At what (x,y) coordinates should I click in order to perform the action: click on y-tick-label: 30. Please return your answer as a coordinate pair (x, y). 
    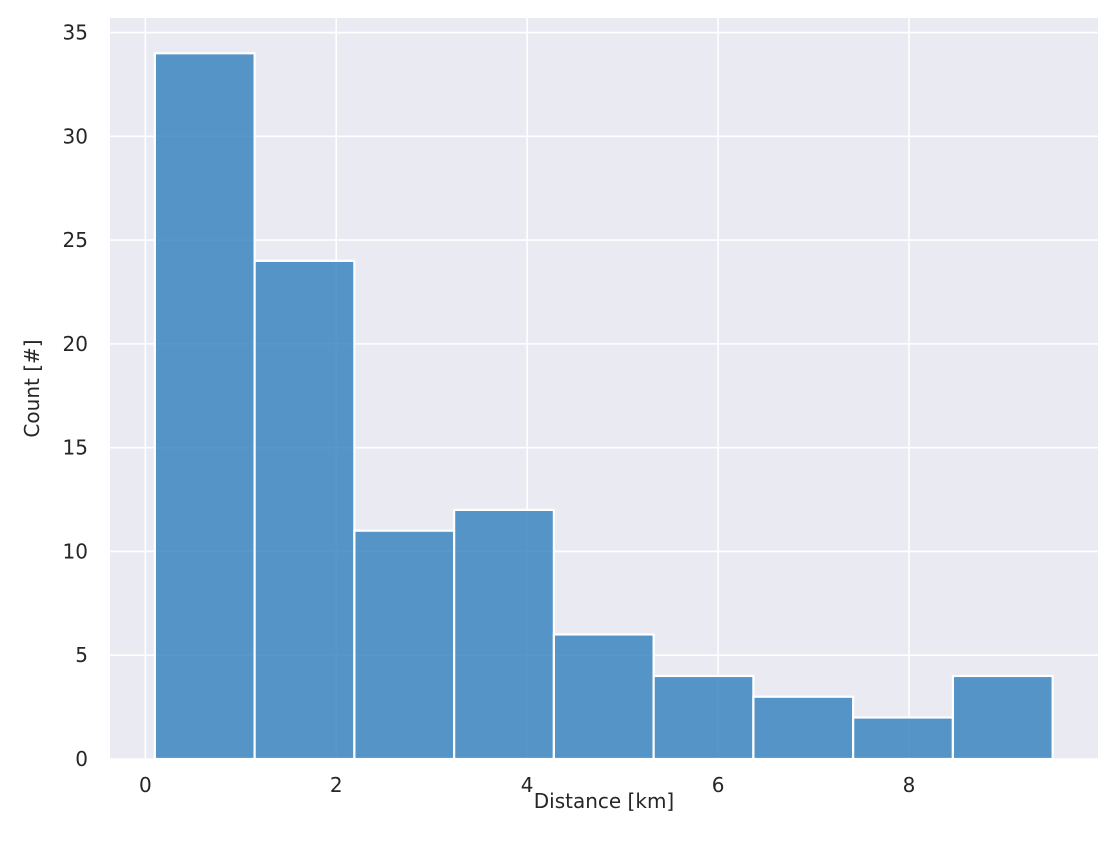
    Looking at the image, I should click on (75, 136).